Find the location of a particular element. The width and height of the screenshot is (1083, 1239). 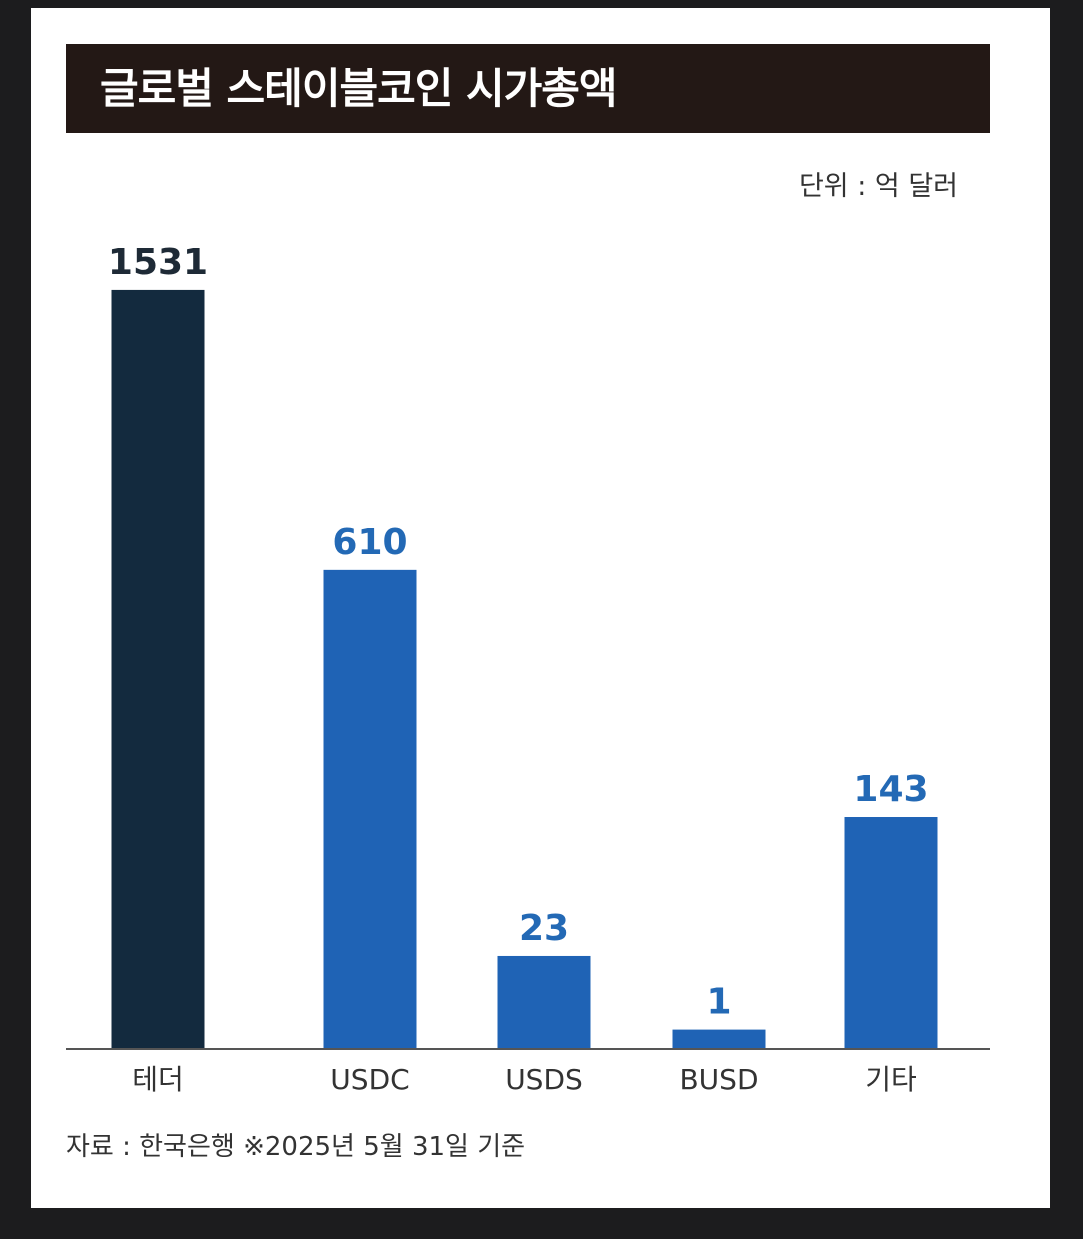

value-label-1: 610 is located at coordinates (369, 542).